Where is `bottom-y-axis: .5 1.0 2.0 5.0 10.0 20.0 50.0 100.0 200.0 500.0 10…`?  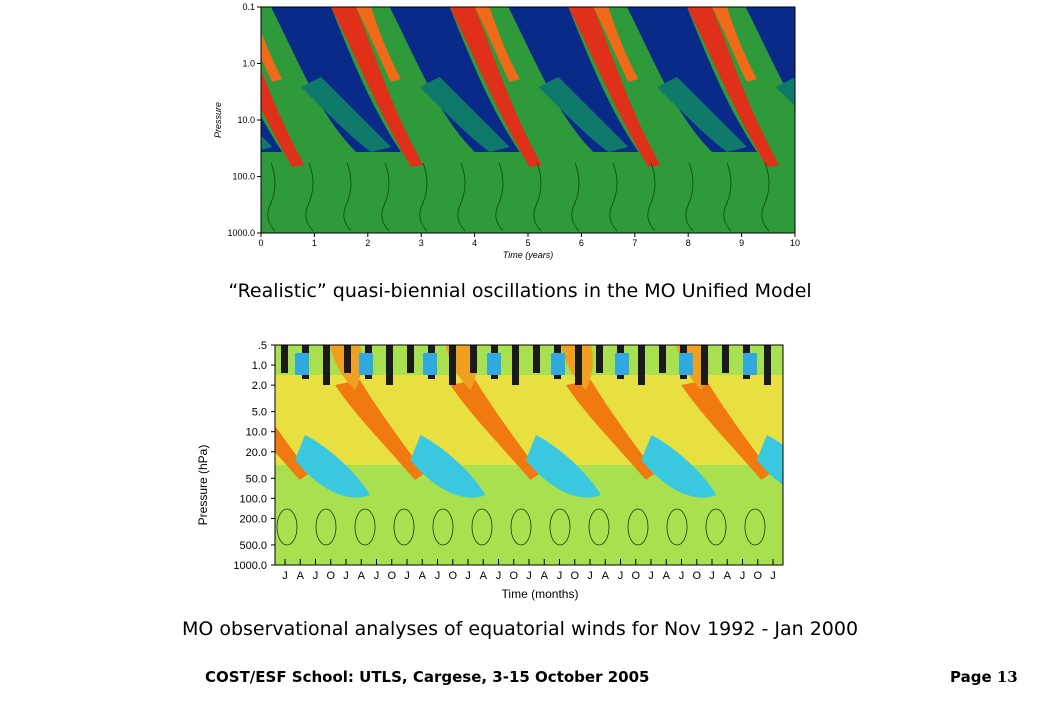 bottom-y-axis: .5 1.0 2.0 5.0 10.0 20.0 50.0 100.0 200.0 500.0 10… is located at coordinates (254, 456).